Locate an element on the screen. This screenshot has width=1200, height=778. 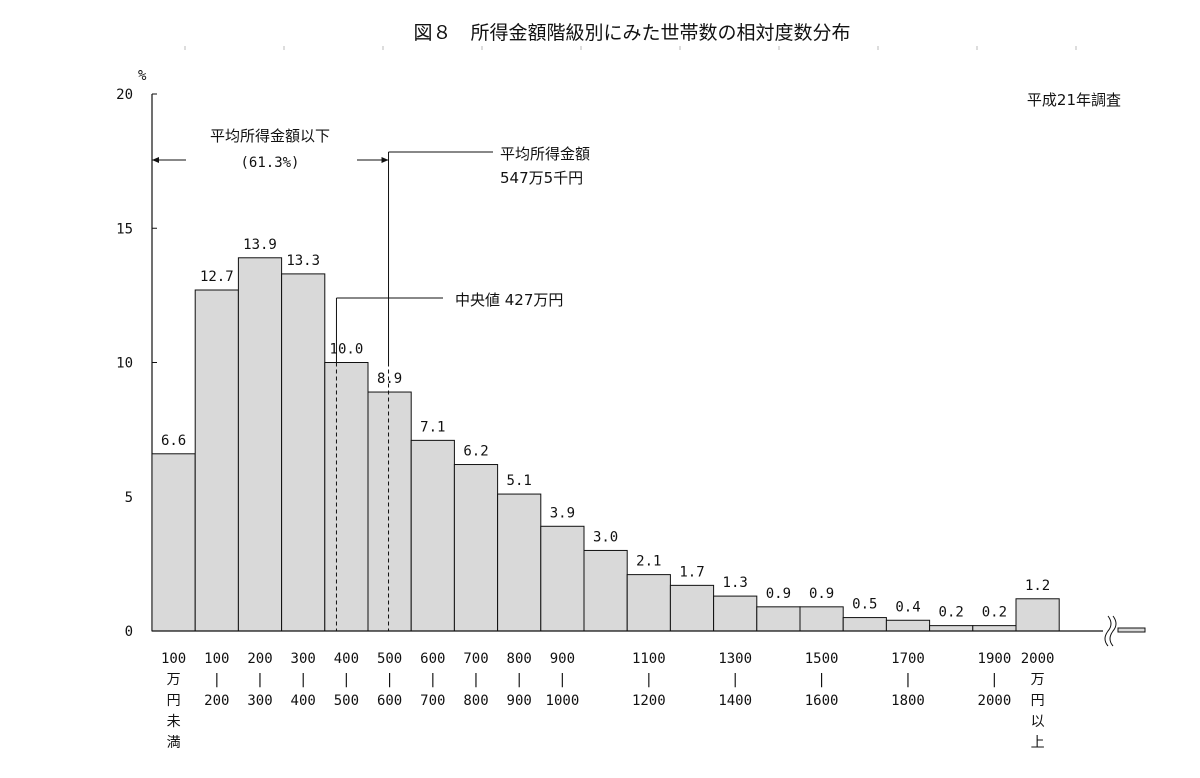
y-unit-label: % is located at coordinates (142, 76).